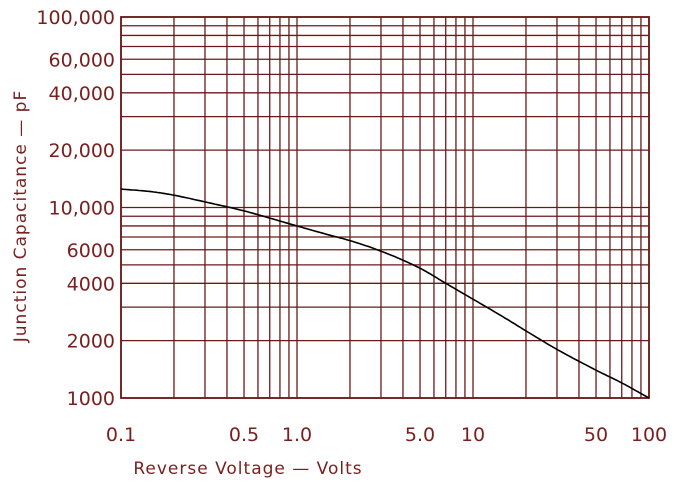  I want to click on y-axis-title: Junction Capacitance — pF, so click(21, 216).